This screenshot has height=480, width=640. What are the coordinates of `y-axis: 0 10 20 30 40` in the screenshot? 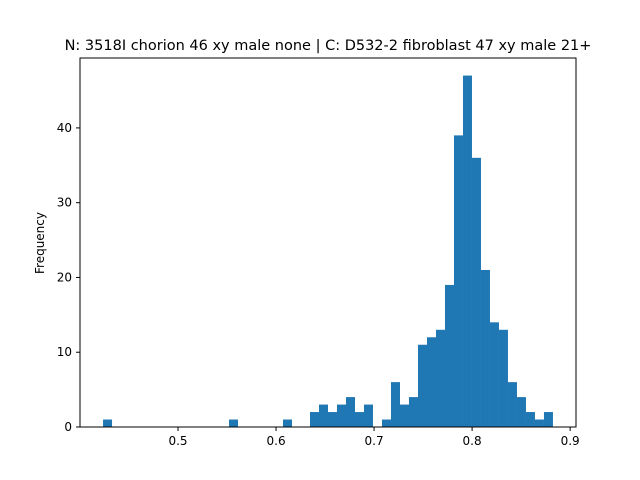 It's located at (68, 277).